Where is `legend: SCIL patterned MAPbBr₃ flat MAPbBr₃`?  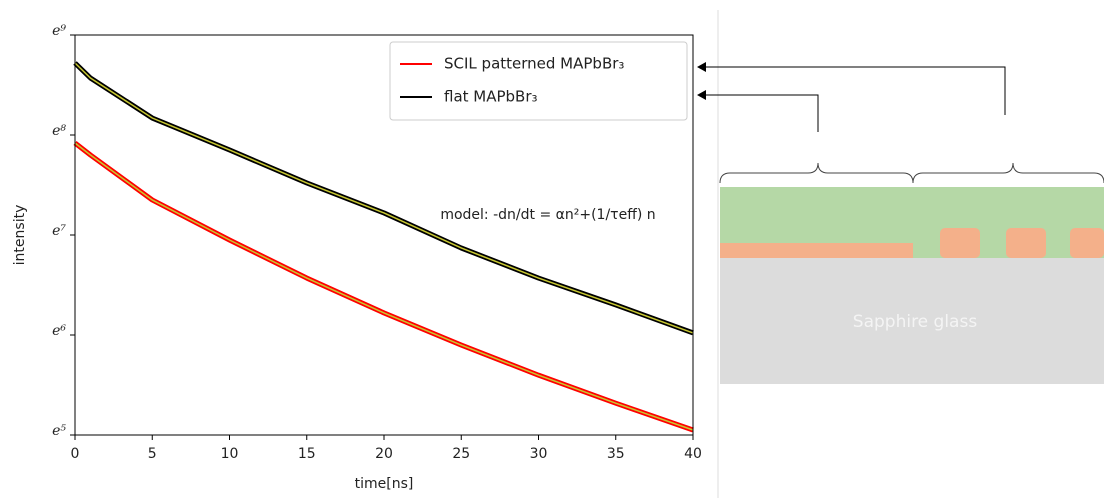
legend: SCIL patterned MAPbBr₃ flat MAPbBr₃ is located at coordinates (538, 81).